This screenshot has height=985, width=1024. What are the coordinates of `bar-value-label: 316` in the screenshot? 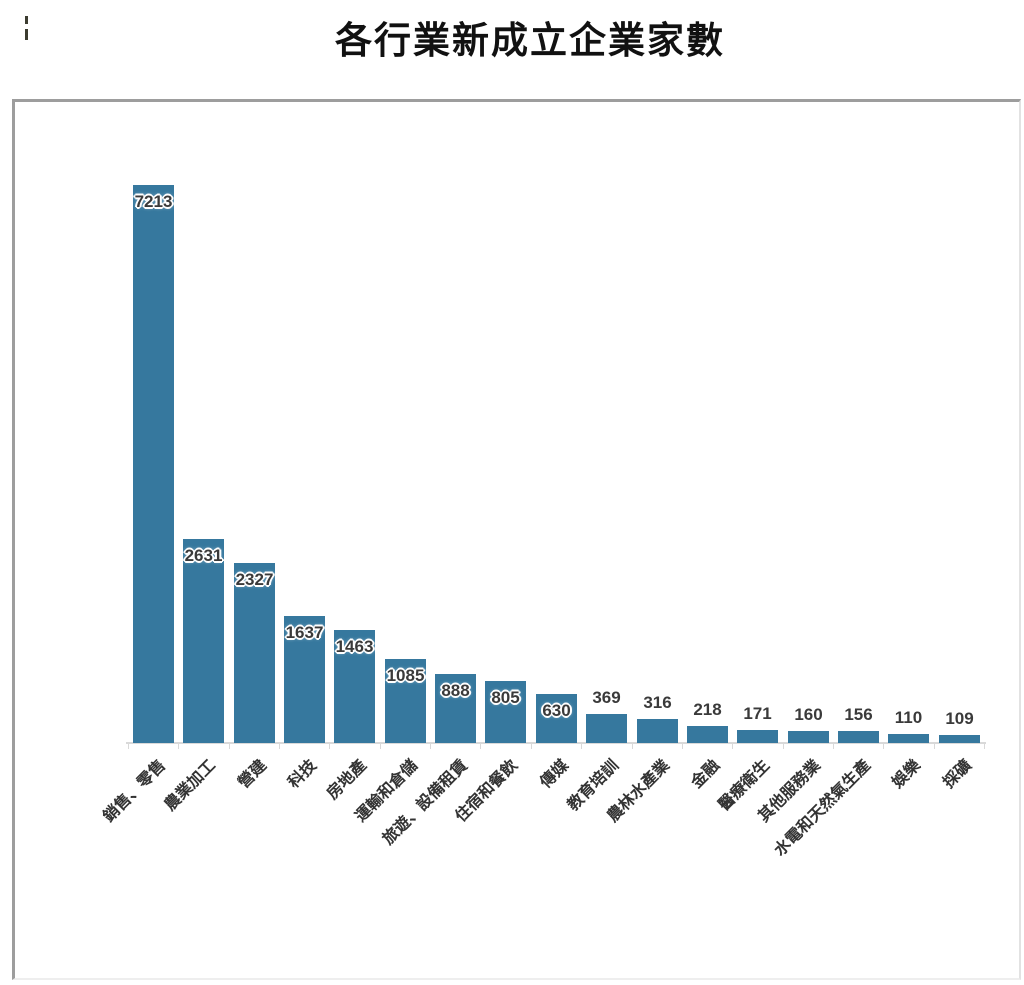 It's located at (657, 702).